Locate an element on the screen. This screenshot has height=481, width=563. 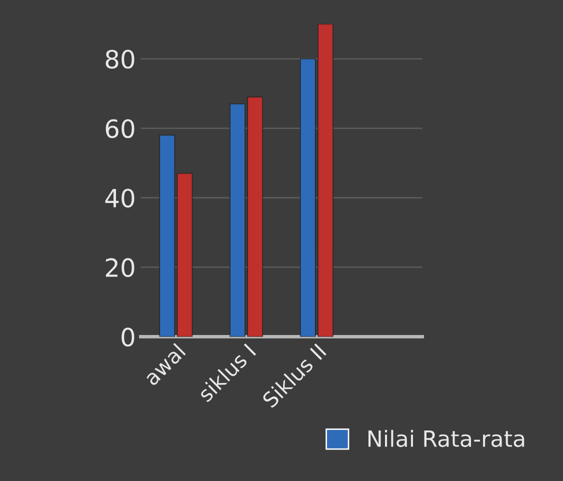
legend-label: Nilai Rata-rata is located at coordinates (446, 439).